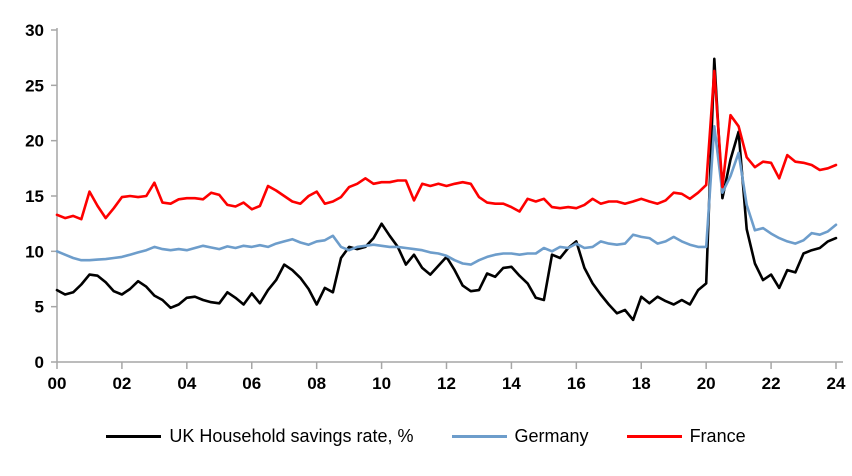 The image size is (852, 476). I want to click on x-tick-label: 10, so click(381, 383).